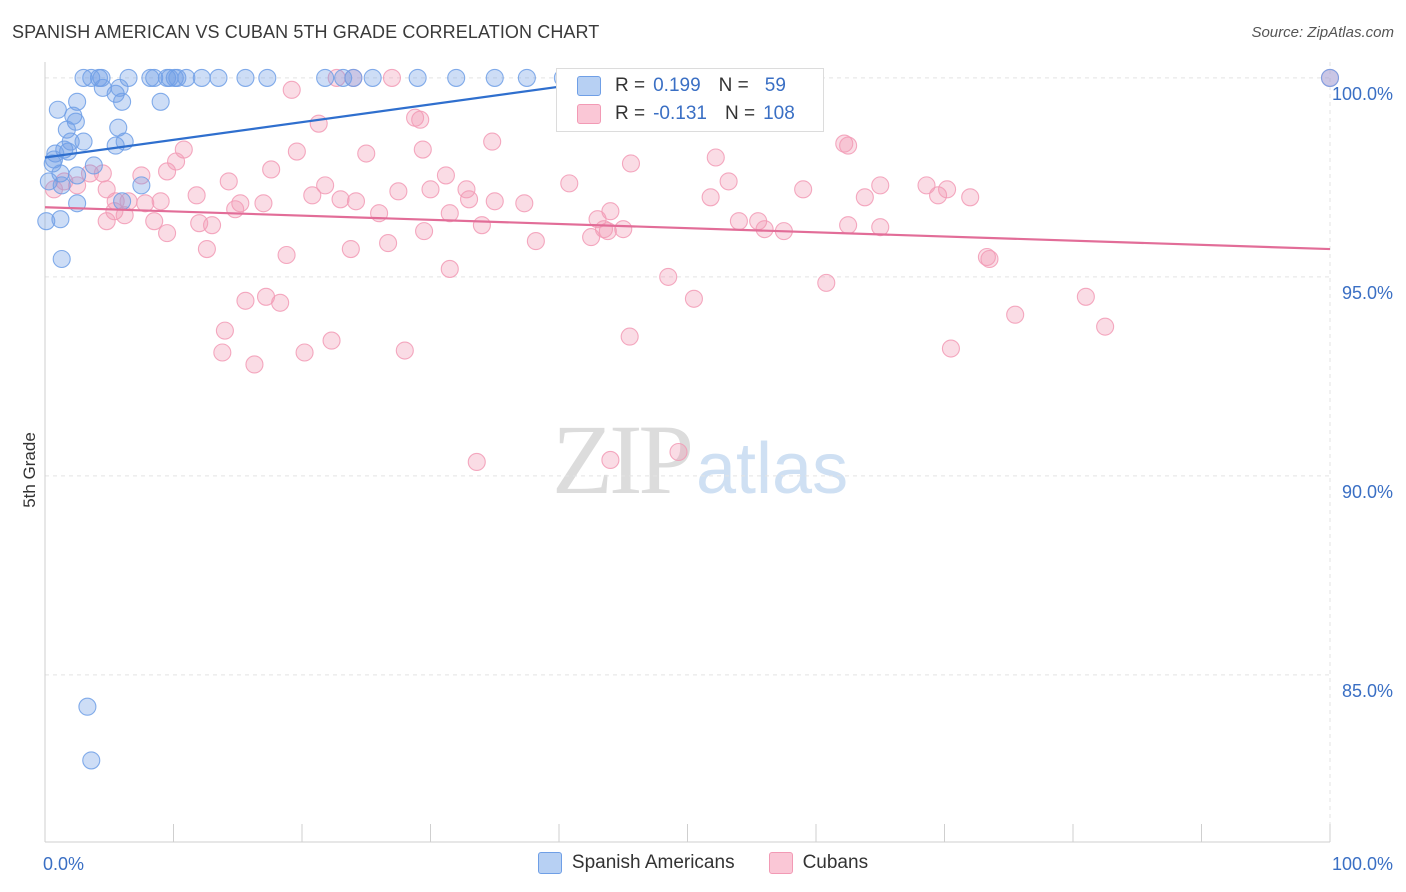 This screenshot has height=892, width=1406. I want to click on correlation-legend: R = 0.199 N = 59 R = -0.131 N = 108, so click(690, 100).